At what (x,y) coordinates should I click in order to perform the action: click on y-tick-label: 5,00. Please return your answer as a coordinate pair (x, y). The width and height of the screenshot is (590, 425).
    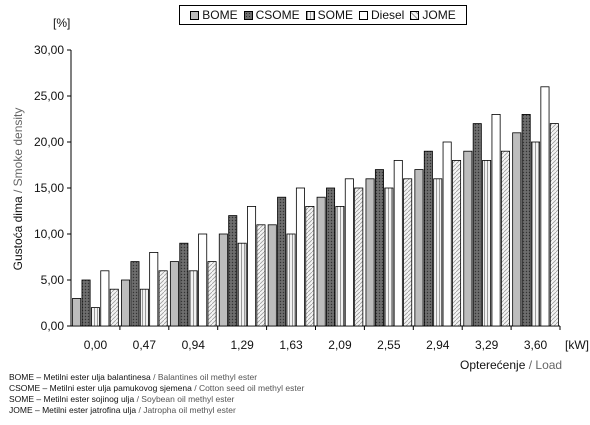
    Looking at the image, I should click on (53, 280).